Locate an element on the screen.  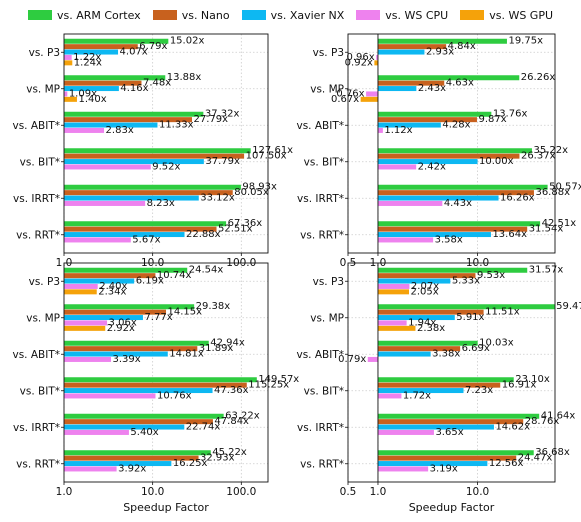
x-tick-label: 100.0 is located at coordinates (241, 492).